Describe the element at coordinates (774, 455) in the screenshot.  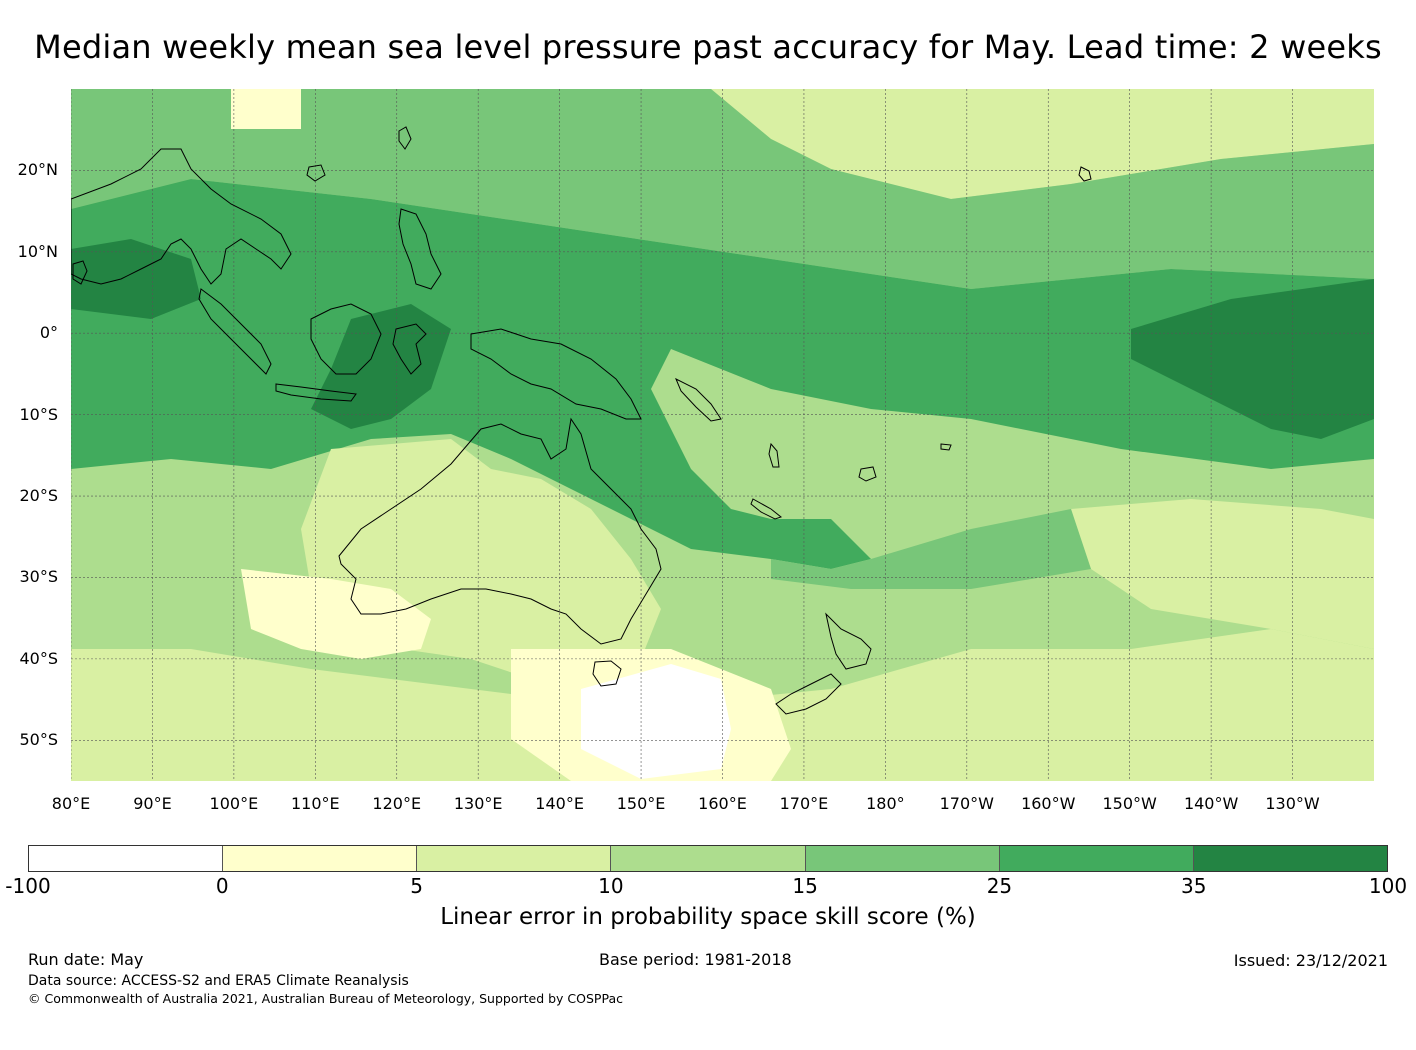
I see `vanuatu-coastline` at that location.